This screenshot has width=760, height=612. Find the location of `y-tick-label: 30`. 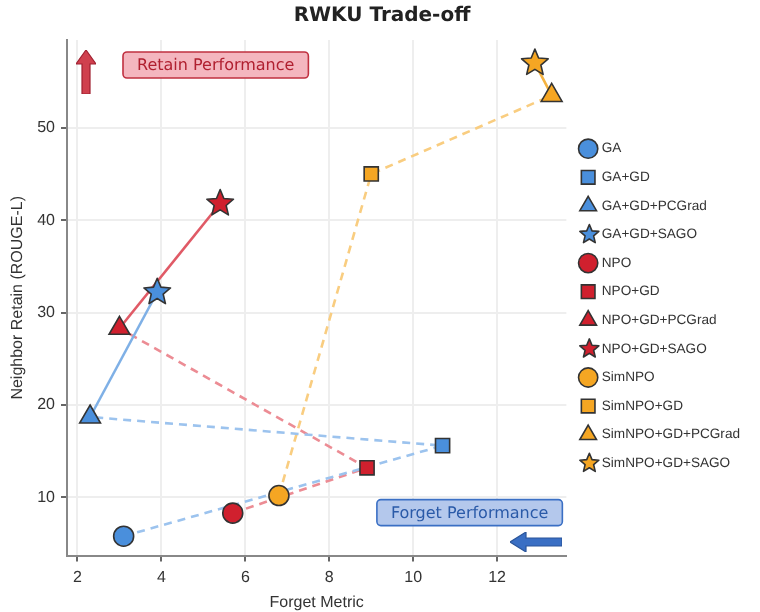

y-tick-label: 30 is located at coordinates (47, 311).